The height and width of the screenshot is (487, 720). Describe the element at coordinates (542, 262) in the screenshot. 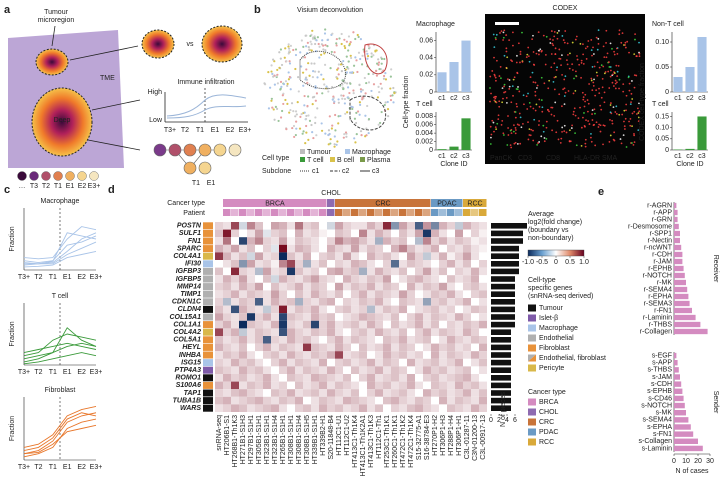

I see `colorbar-label: -0.5` at that location.